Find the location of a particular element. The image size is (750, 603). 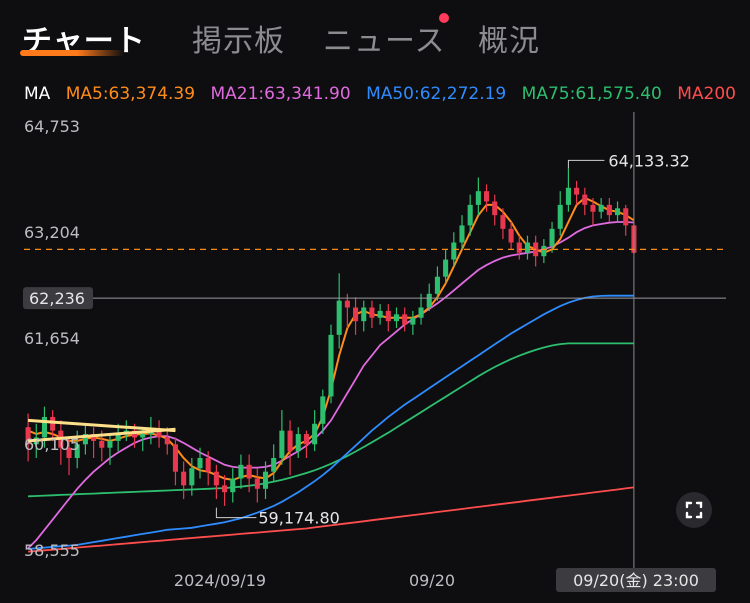

price-axis-label: 64,753 is located at coordinates (52, 126).